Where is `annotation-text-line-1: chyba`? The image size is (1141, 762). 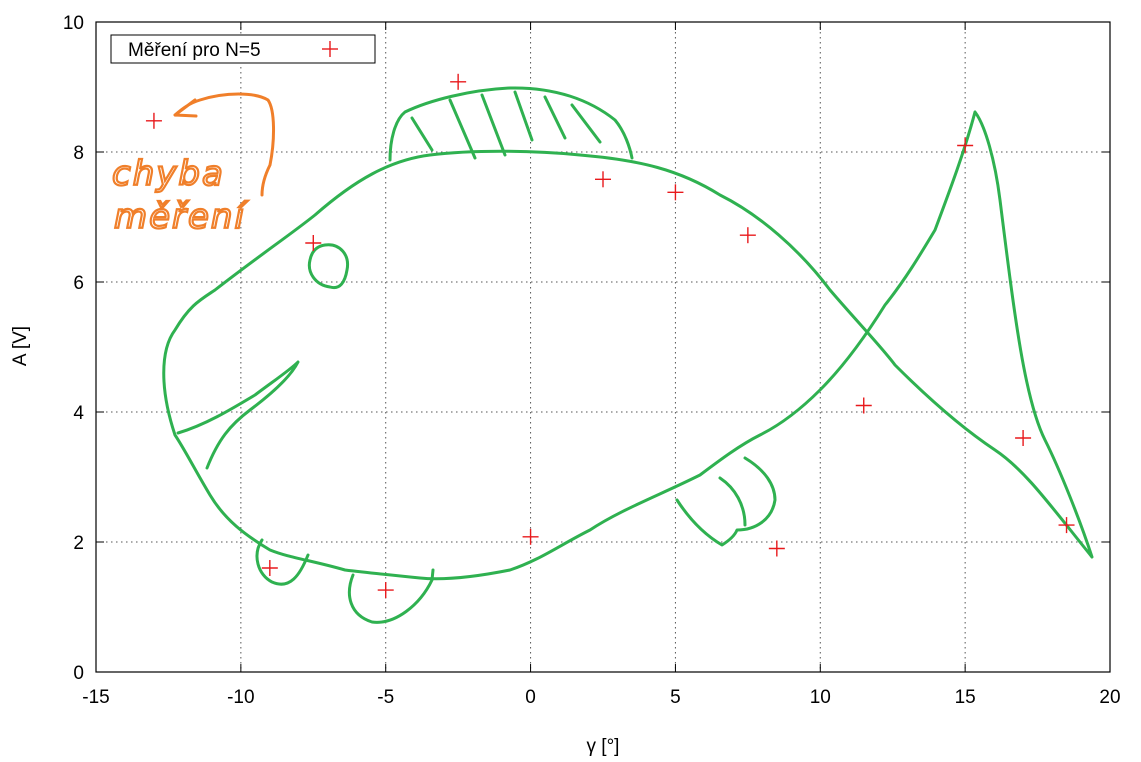
annotation-text-line-1: chyba is located at coordinates (168, 174).